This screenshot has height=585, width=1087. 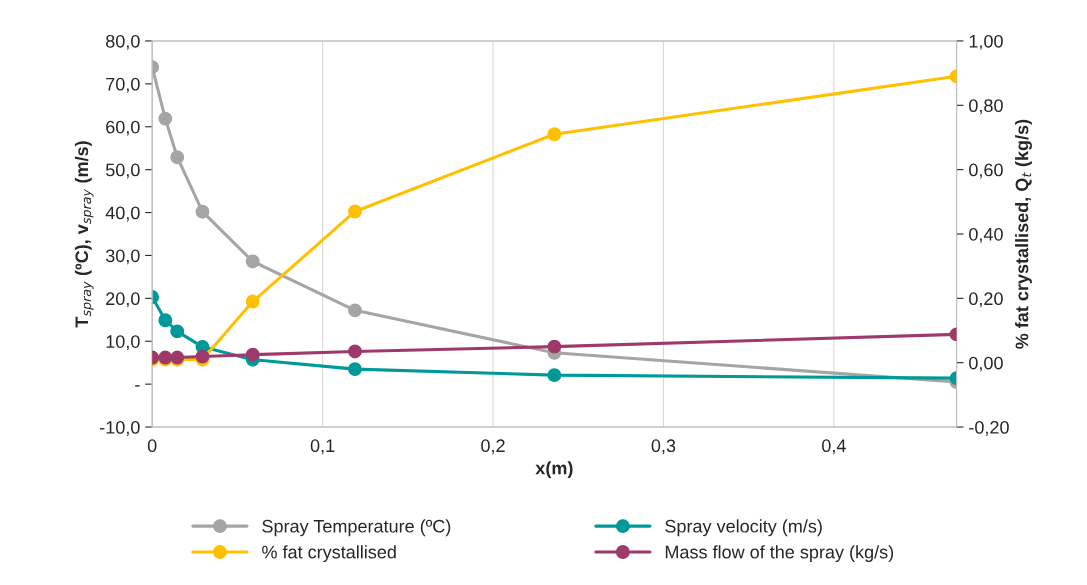 What do you see at coordinates (123, 300) in the screenshot?
I see `y-tick-label: 20,0` at bounding box center [123, 300].